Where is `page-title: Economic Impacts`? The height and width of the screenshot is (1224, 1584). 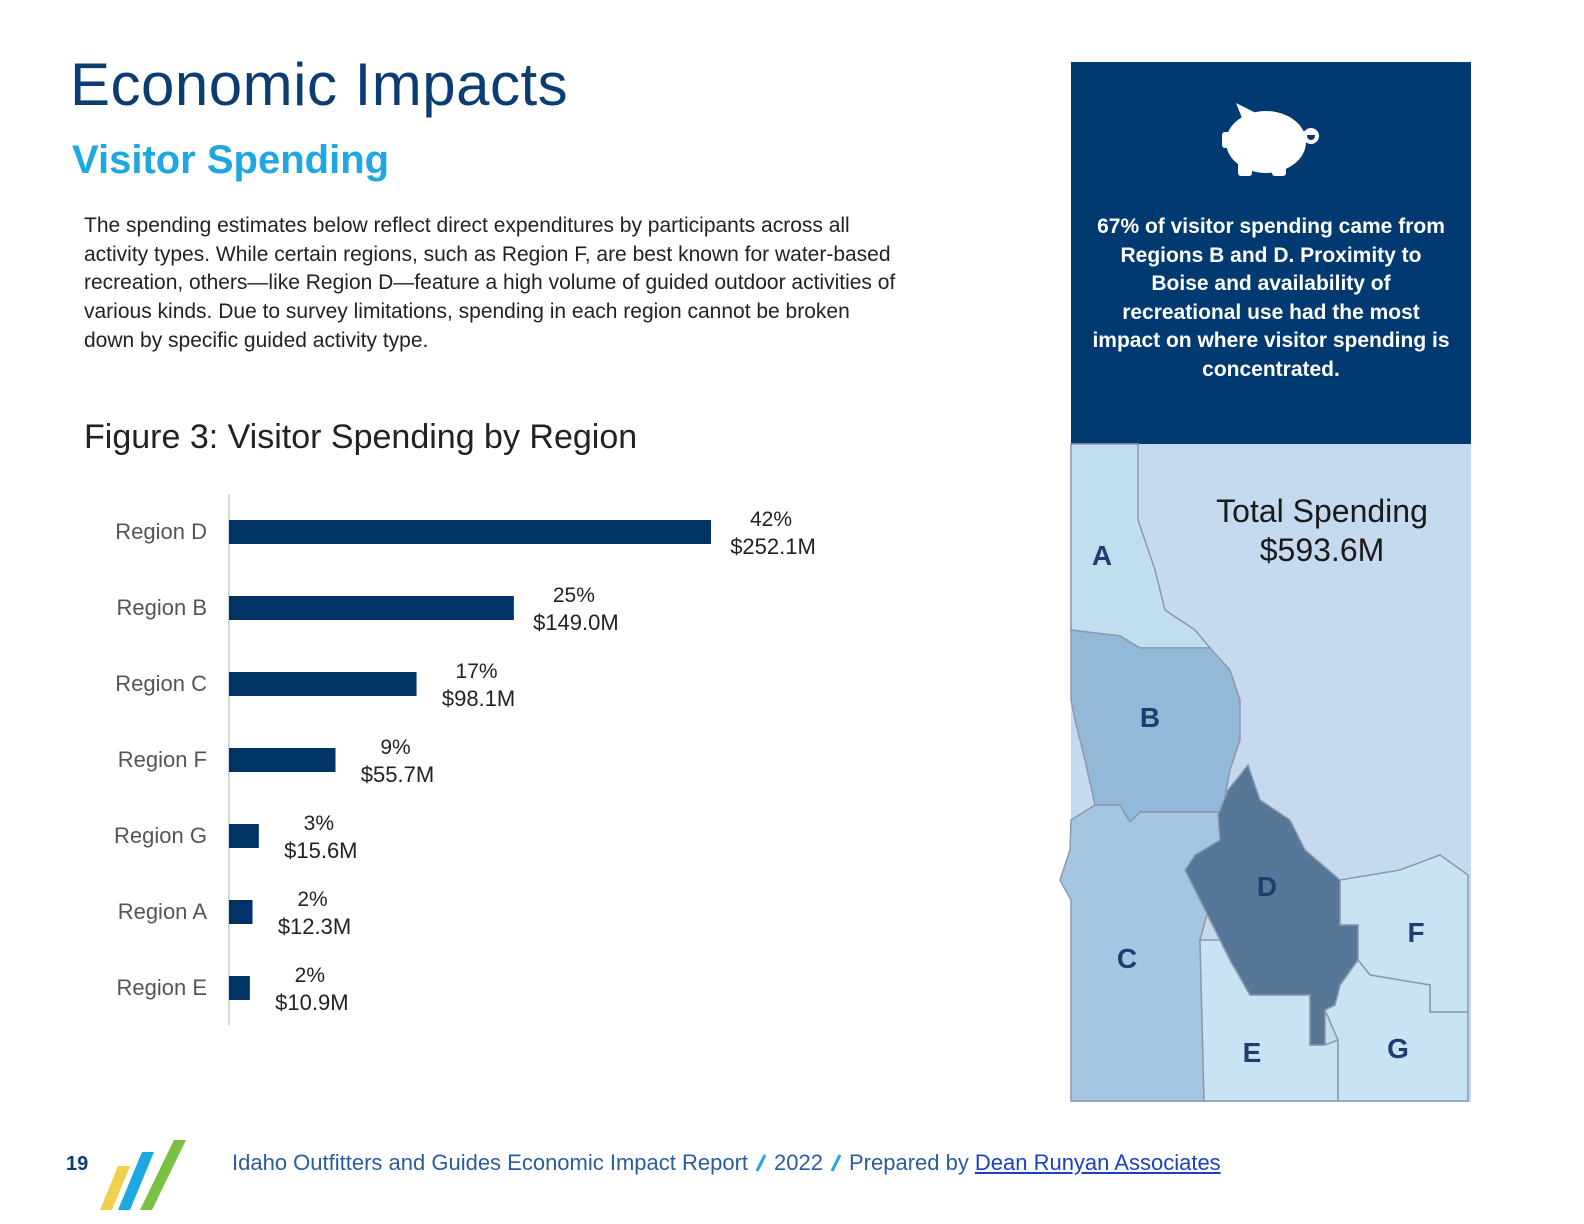
page-title: Economic Impacts is located at coordinates (319, 84).